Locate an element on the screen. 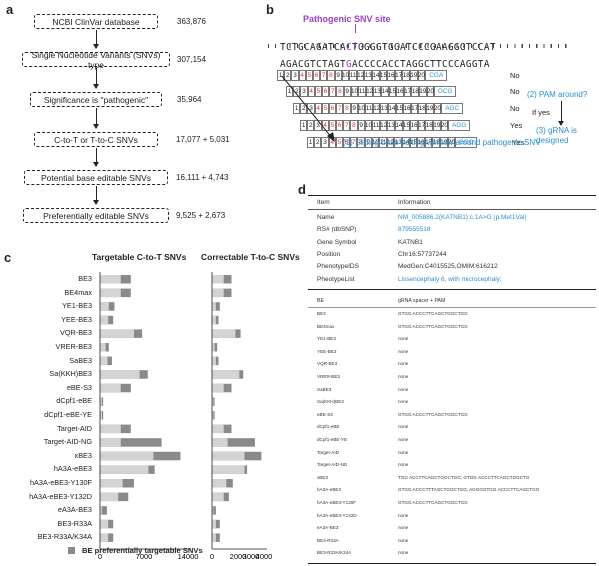 The height and width of the screenshot is (566, 599). x-tick-label: 14000 is located at coordinates (188, 556).